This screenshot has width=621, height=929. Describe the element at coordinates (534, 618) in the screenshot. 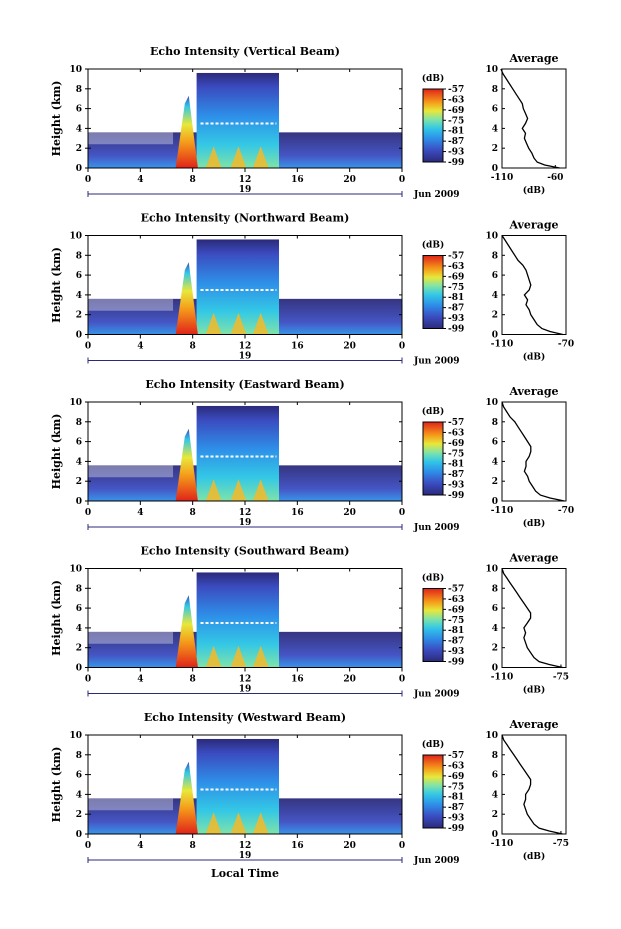

I see `average-frame` at that location.